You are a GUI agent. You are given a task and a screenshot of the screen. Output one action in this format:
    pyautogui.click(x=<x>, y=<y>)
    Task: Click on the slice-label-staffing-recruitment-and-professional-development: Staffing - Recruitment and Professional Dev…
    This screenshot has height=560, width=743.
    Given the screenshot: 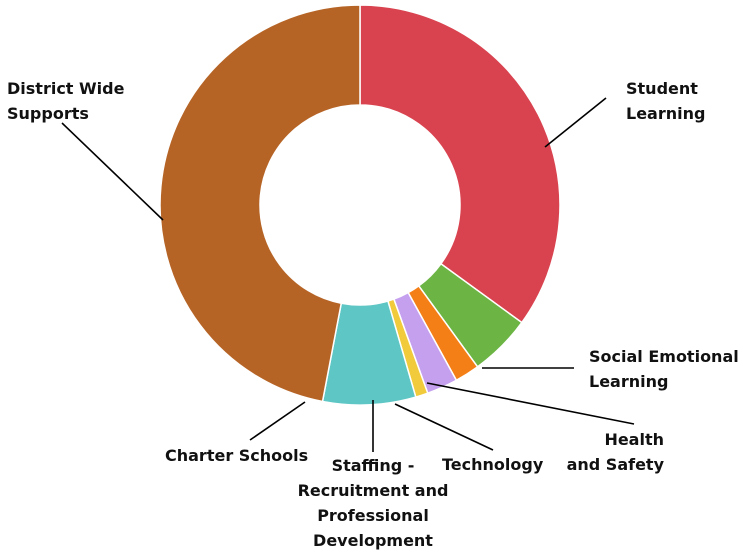 What is the action you would take?
    pyautogui.click(x=373, y=503)
    